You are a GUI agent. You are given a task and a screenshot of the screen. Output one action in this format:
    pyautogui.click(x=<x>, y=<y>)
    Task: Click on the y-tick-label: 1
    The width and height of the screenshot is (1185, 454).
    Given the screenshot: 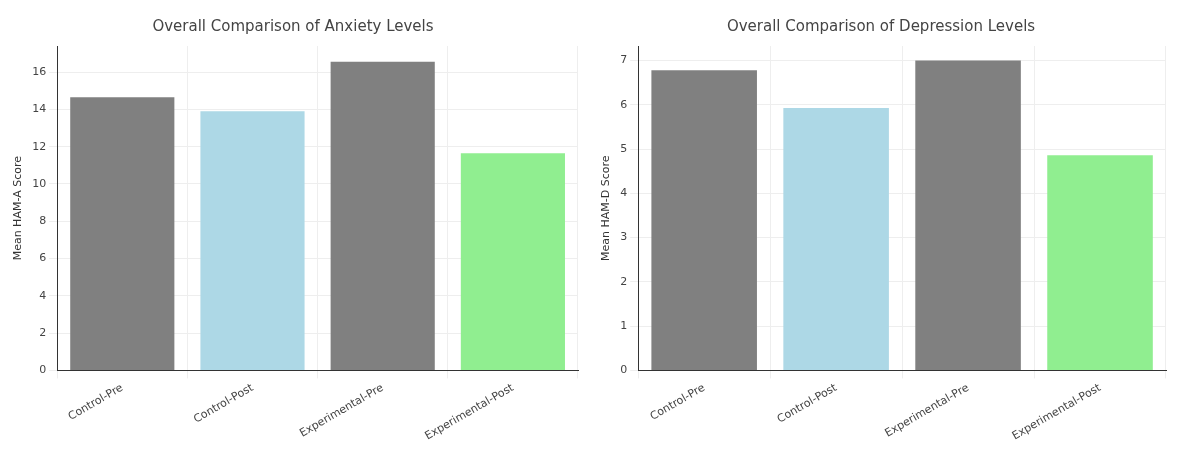 What is the action you would take?
    pyautogui.click(x=624, y=325)
    